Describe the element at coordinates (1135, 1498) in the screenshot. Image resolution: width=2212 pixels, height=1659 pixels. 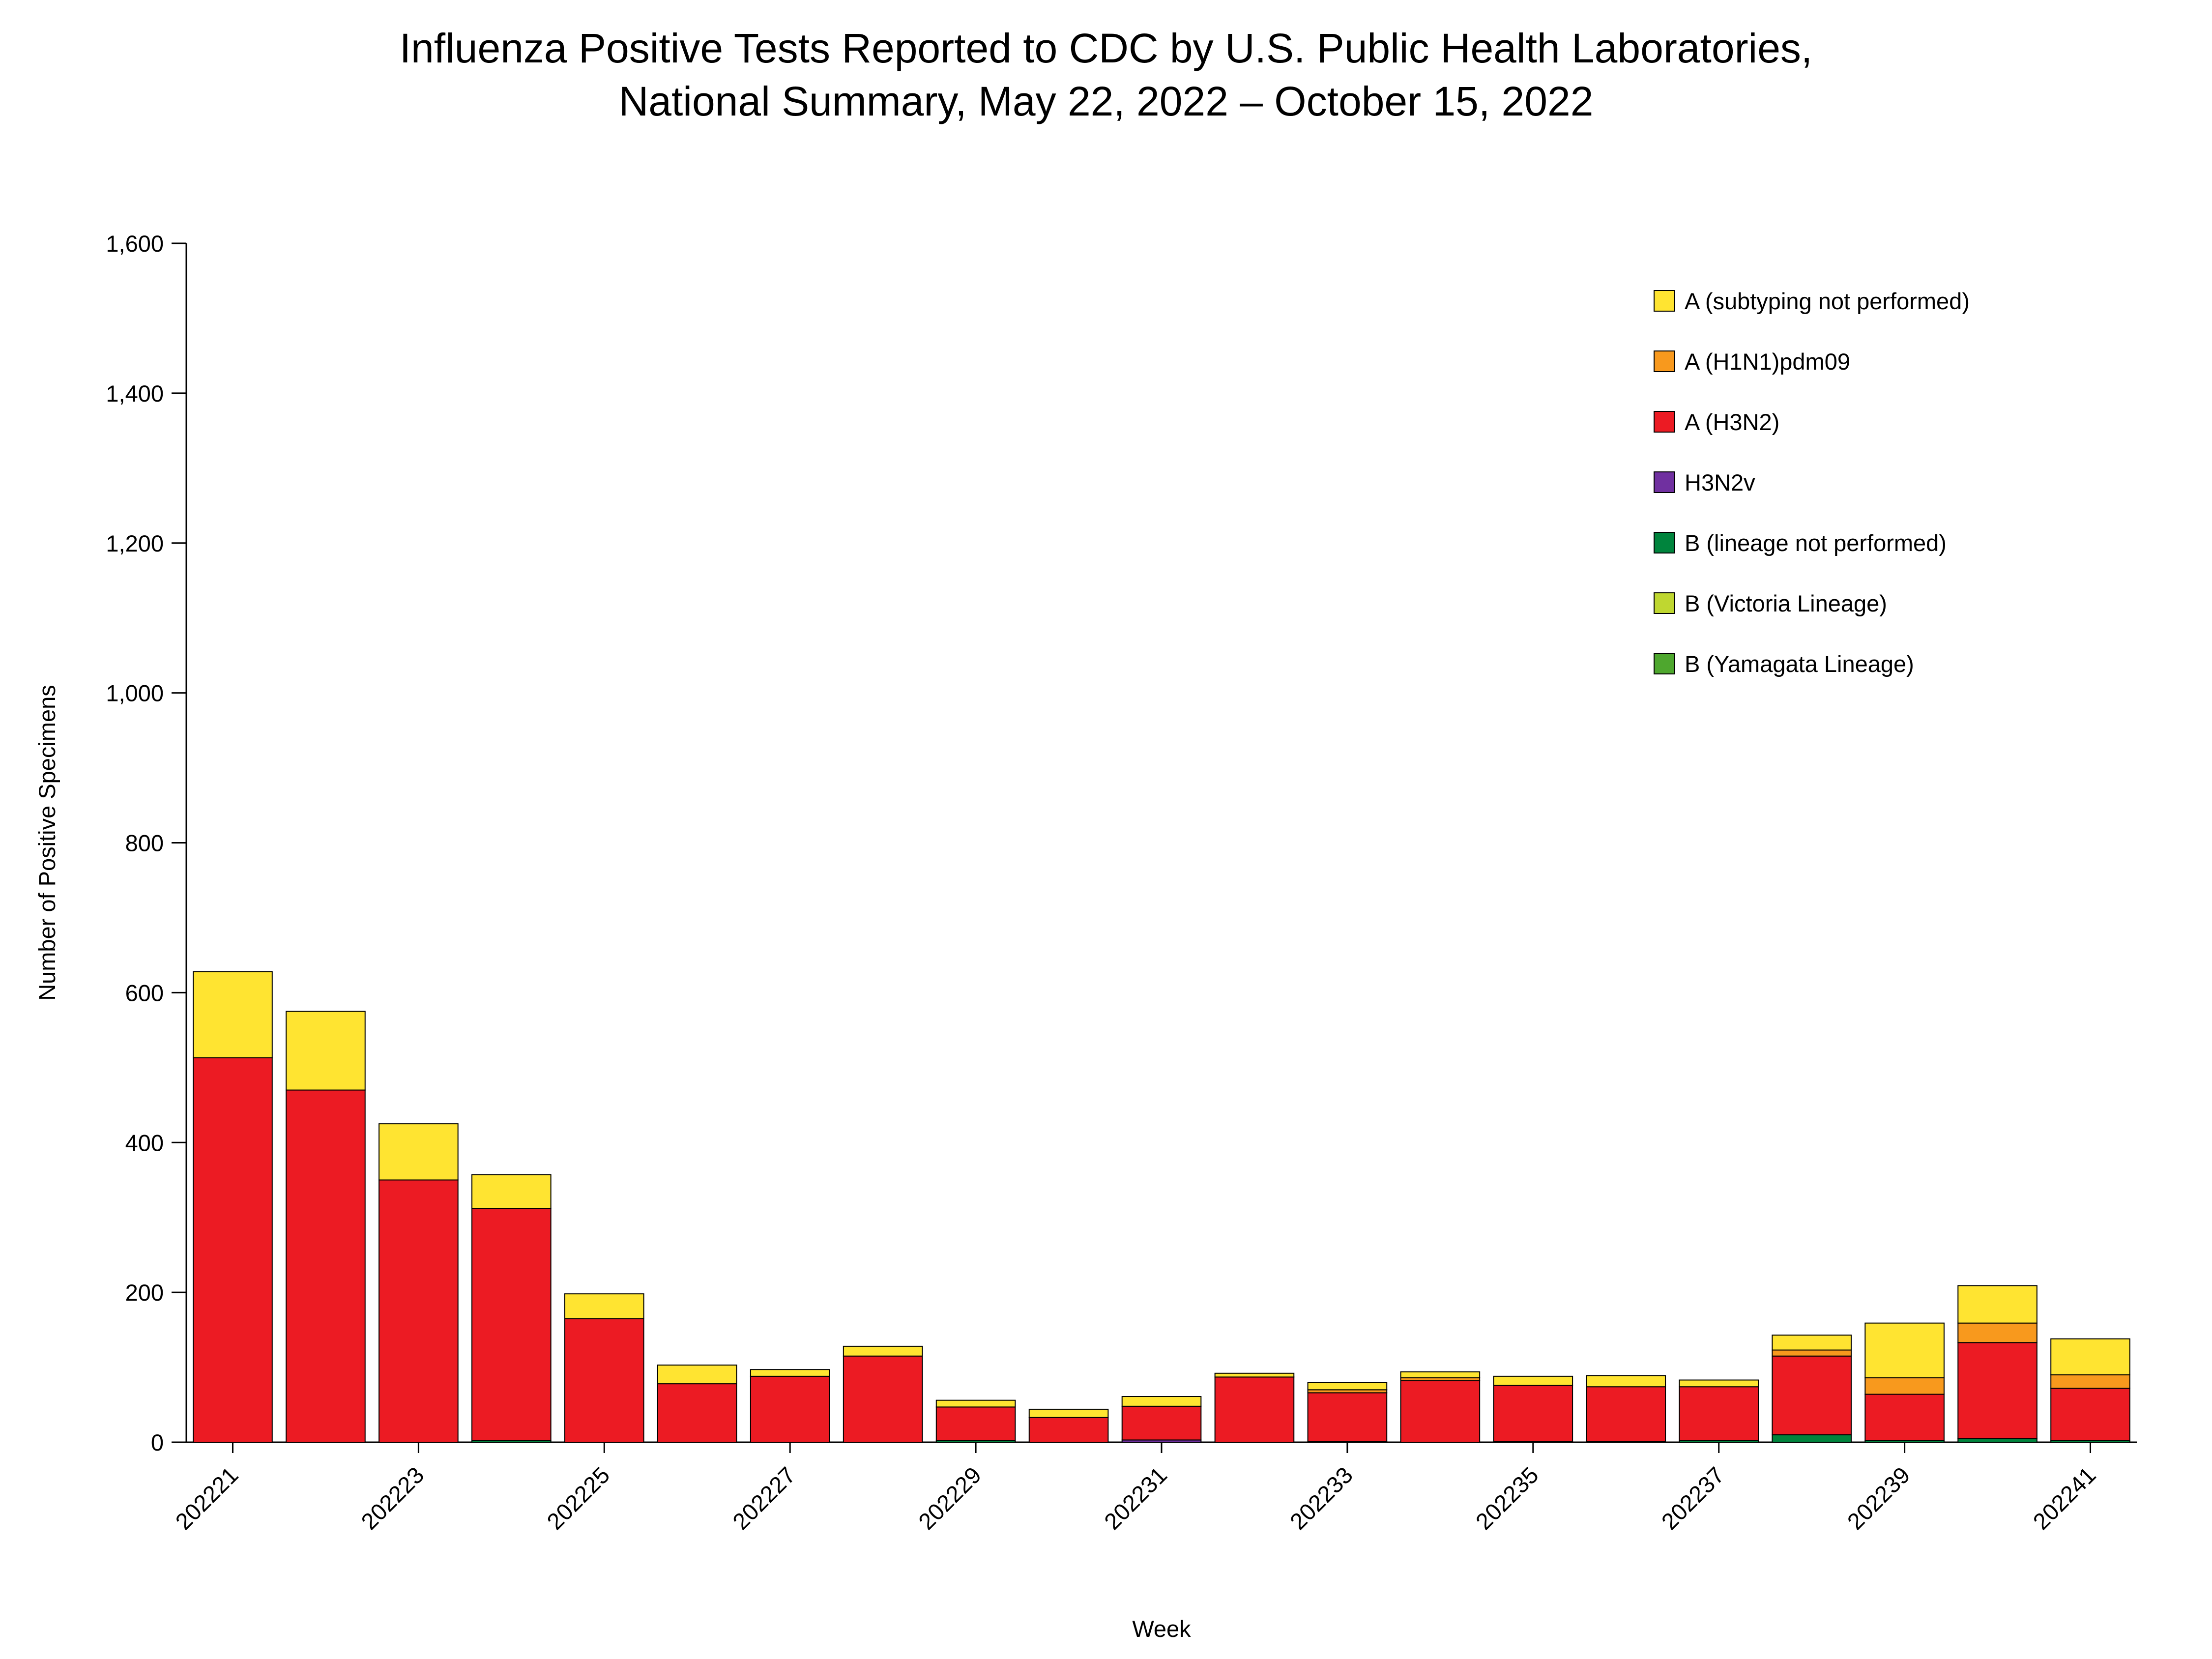
I see `x-axis-tick-label: 202231` at that location.